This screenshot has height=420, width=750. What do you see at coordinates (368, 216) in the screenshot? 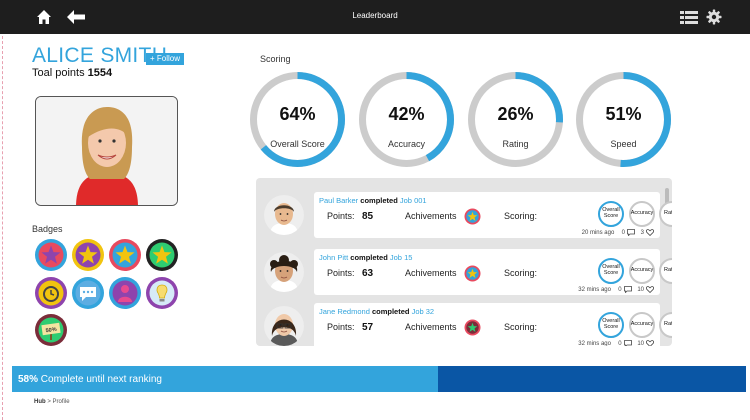
I see `feed-points-value: 85` at bounding box center [368, 216].